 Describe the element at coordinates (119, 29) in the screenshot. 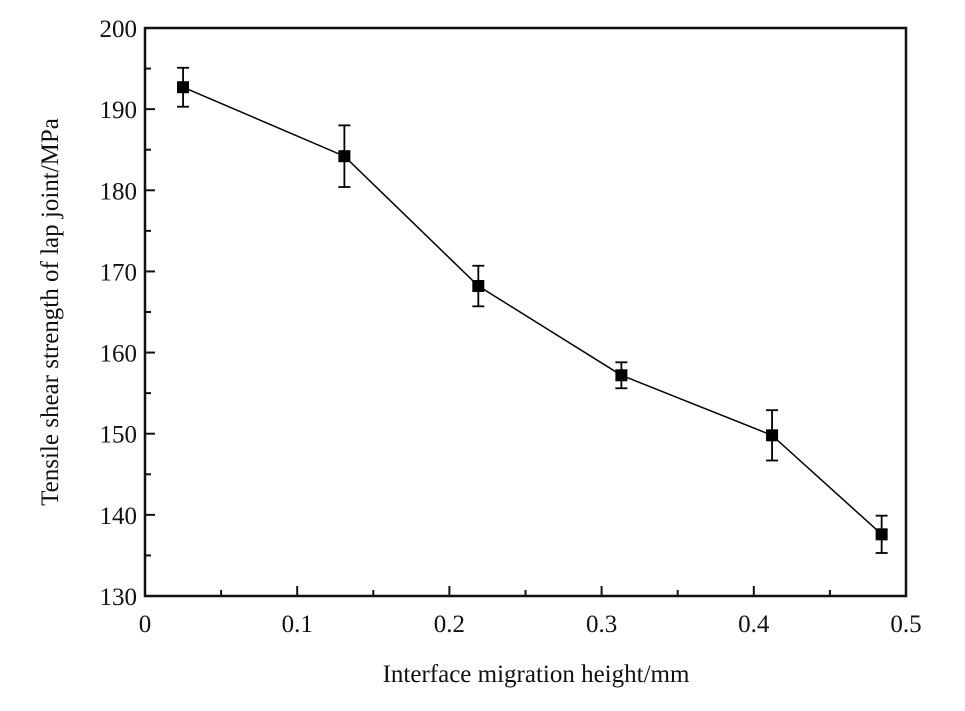

I see `y-tick-label: 200` at that location.